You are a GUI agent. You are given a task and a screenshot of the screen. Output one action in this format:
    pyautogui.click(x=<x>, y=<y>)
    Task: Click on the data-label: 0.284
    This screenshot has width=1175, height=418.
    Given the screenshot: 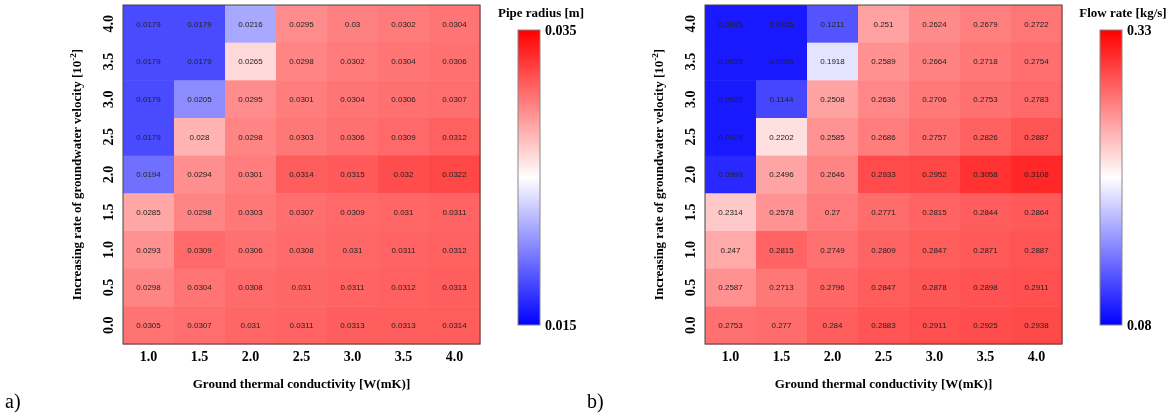 What is the action you would take?
    pyautogui.click(x=833, y=325)
    